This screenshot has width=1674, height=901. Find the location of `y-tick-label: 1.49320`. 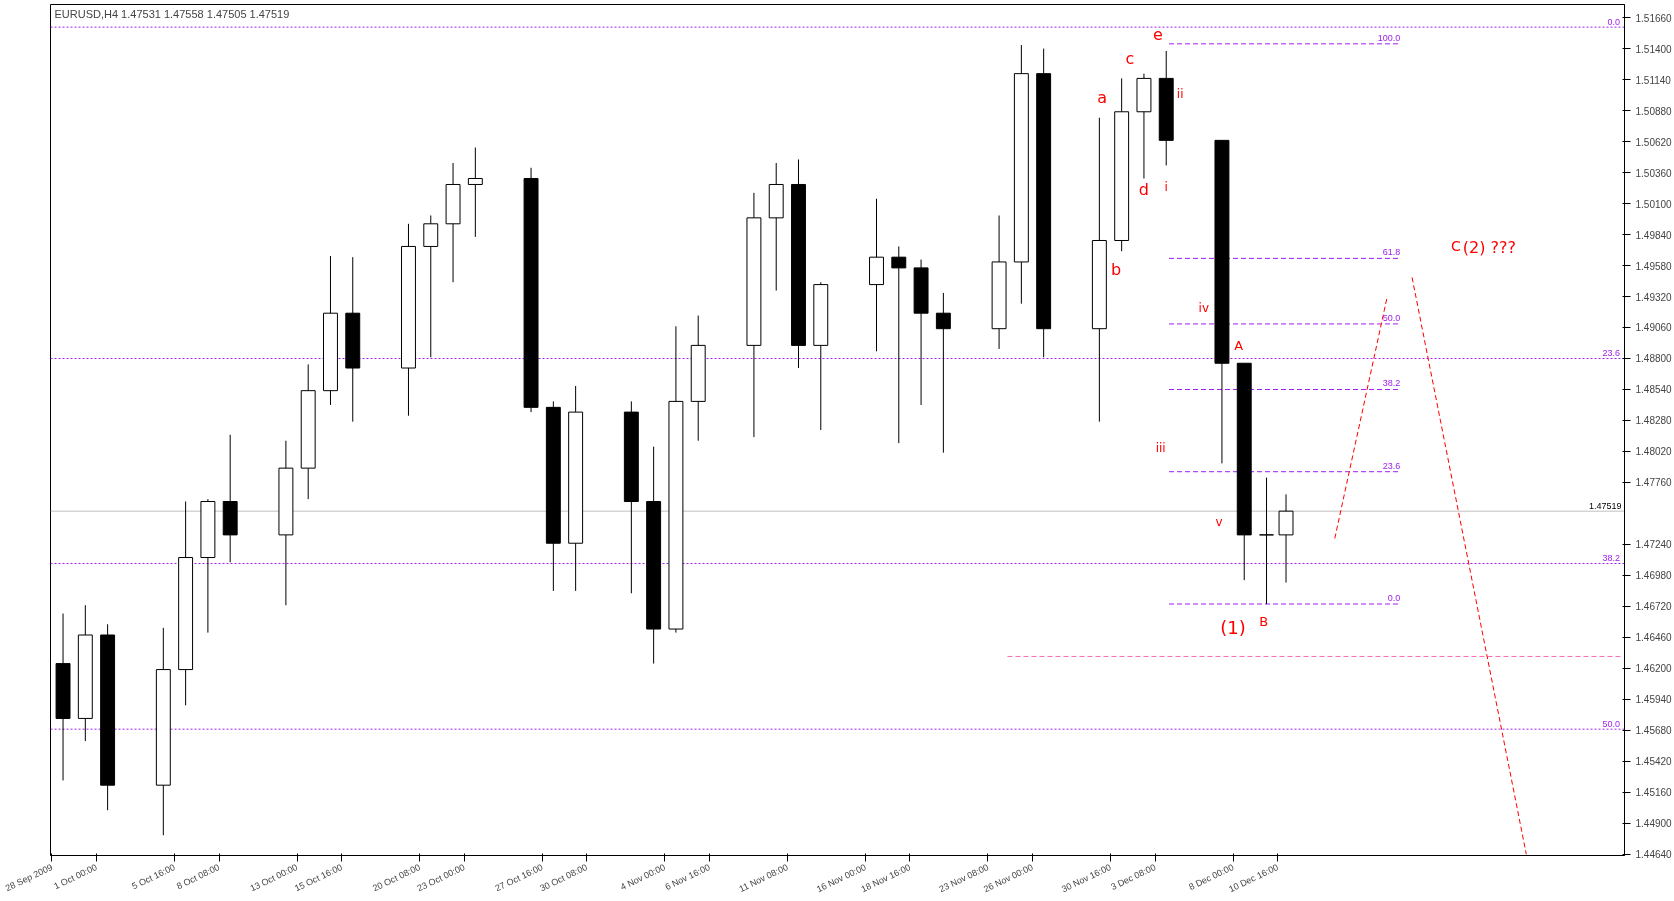

y-tick-label: 1.49320 is located at coordinates (1654, 297).